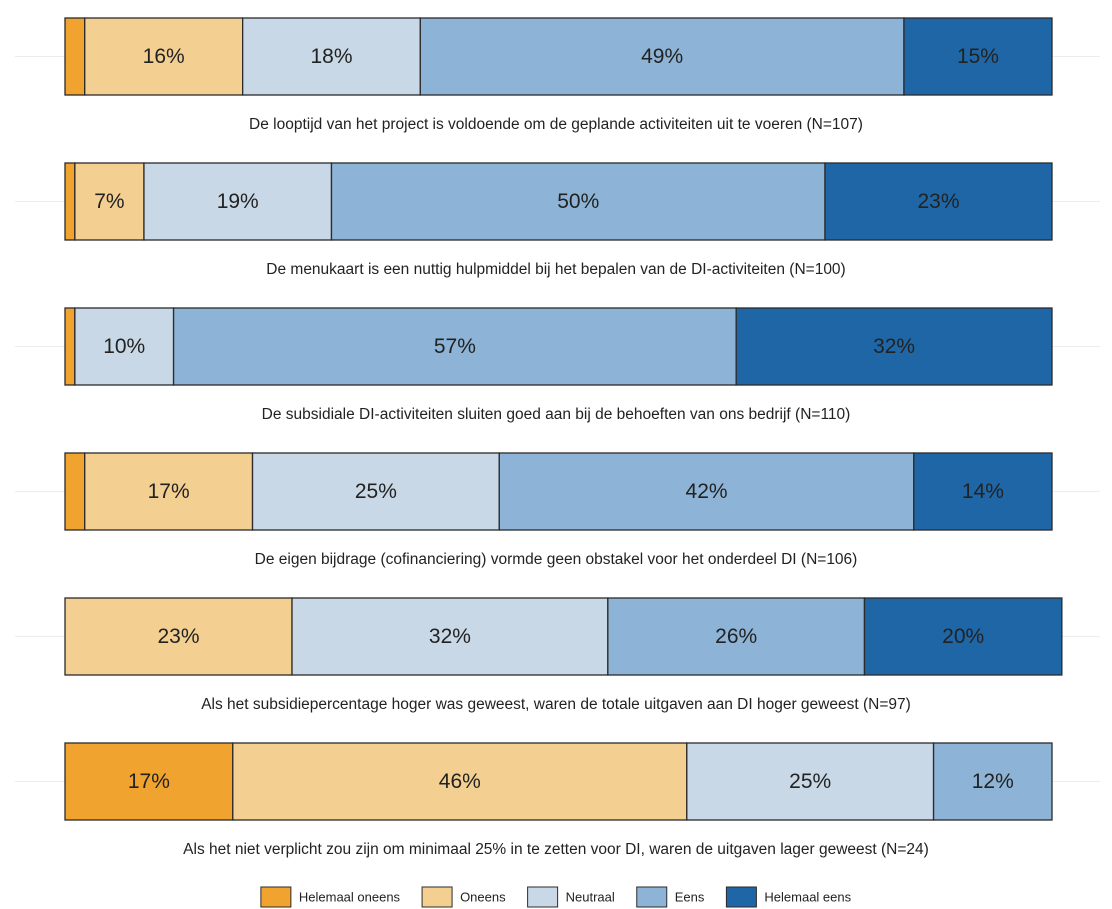 The image size is (1112, 909). I want to click on legend-item: Helemaal eens, so click(788, 897).